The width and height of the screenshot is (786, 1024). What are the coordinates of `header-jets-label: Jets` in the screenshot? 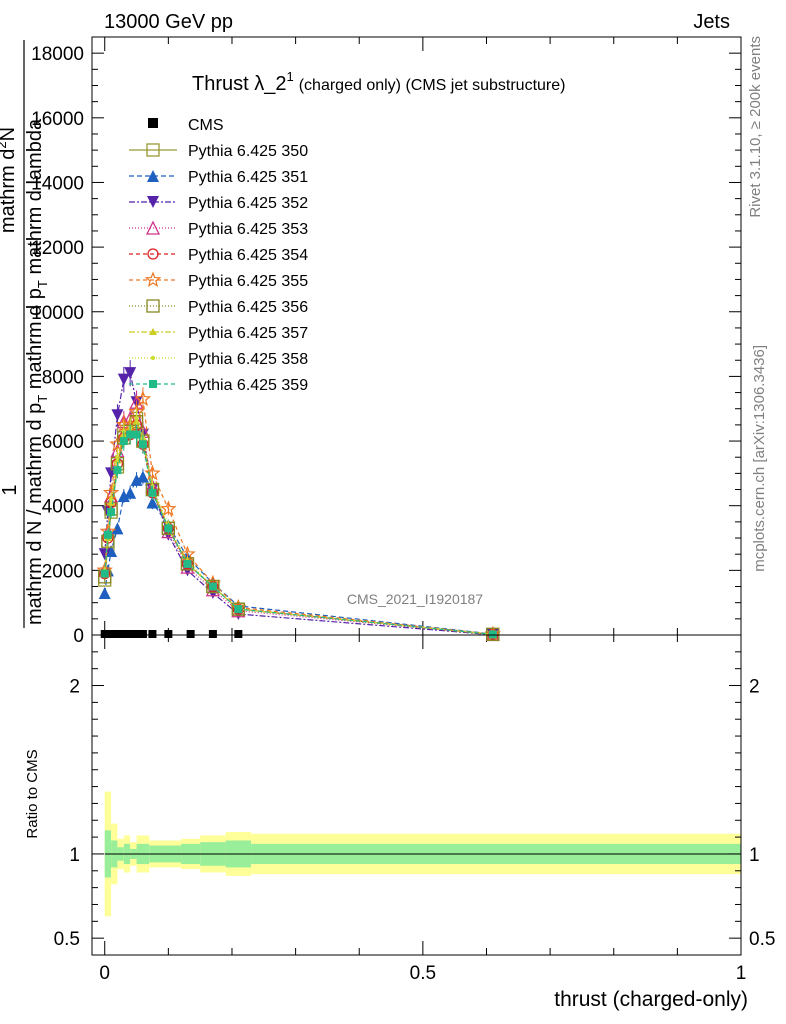 It's located at (711, 22).